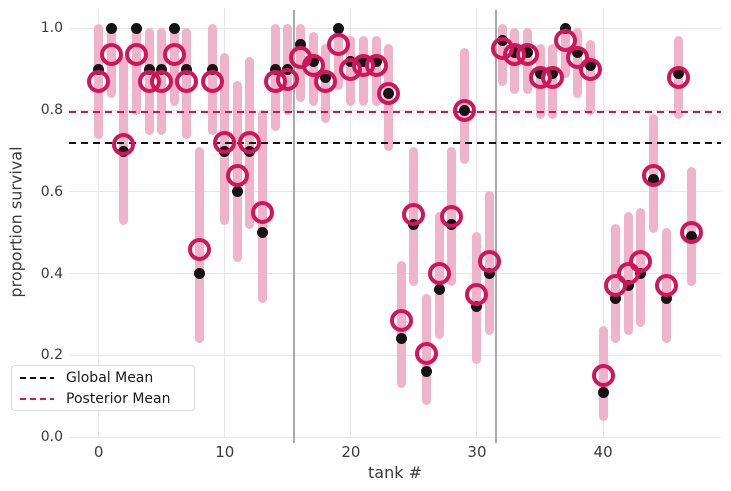 The width and height of the screenshot is (731, 491). I want to click on group-separator-line, so click(495, 226).